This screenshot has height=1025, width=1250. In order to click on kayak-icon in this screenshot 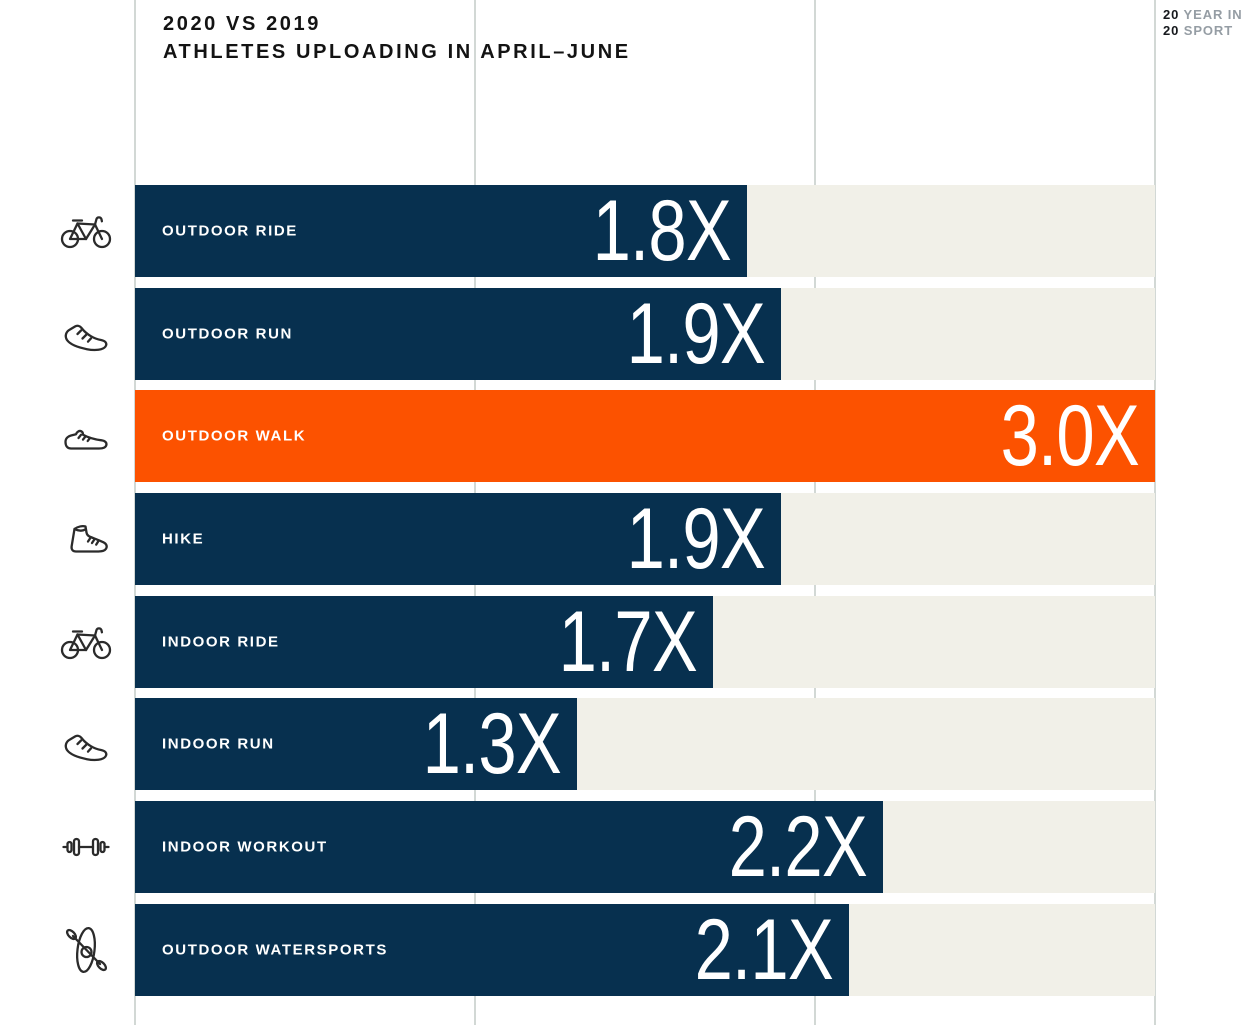, I will do `click(86, 950)`.